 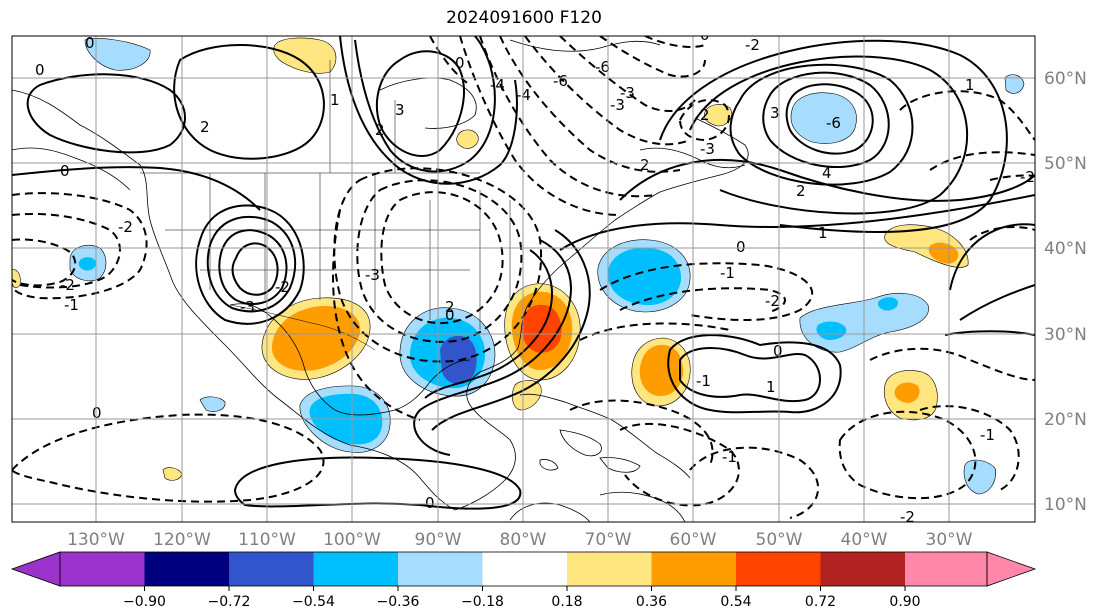 What do you see at coordinates (524, 18) in the screenshot?
I see `map-title: 2024091600 F120` at bounding box center [524, 18].